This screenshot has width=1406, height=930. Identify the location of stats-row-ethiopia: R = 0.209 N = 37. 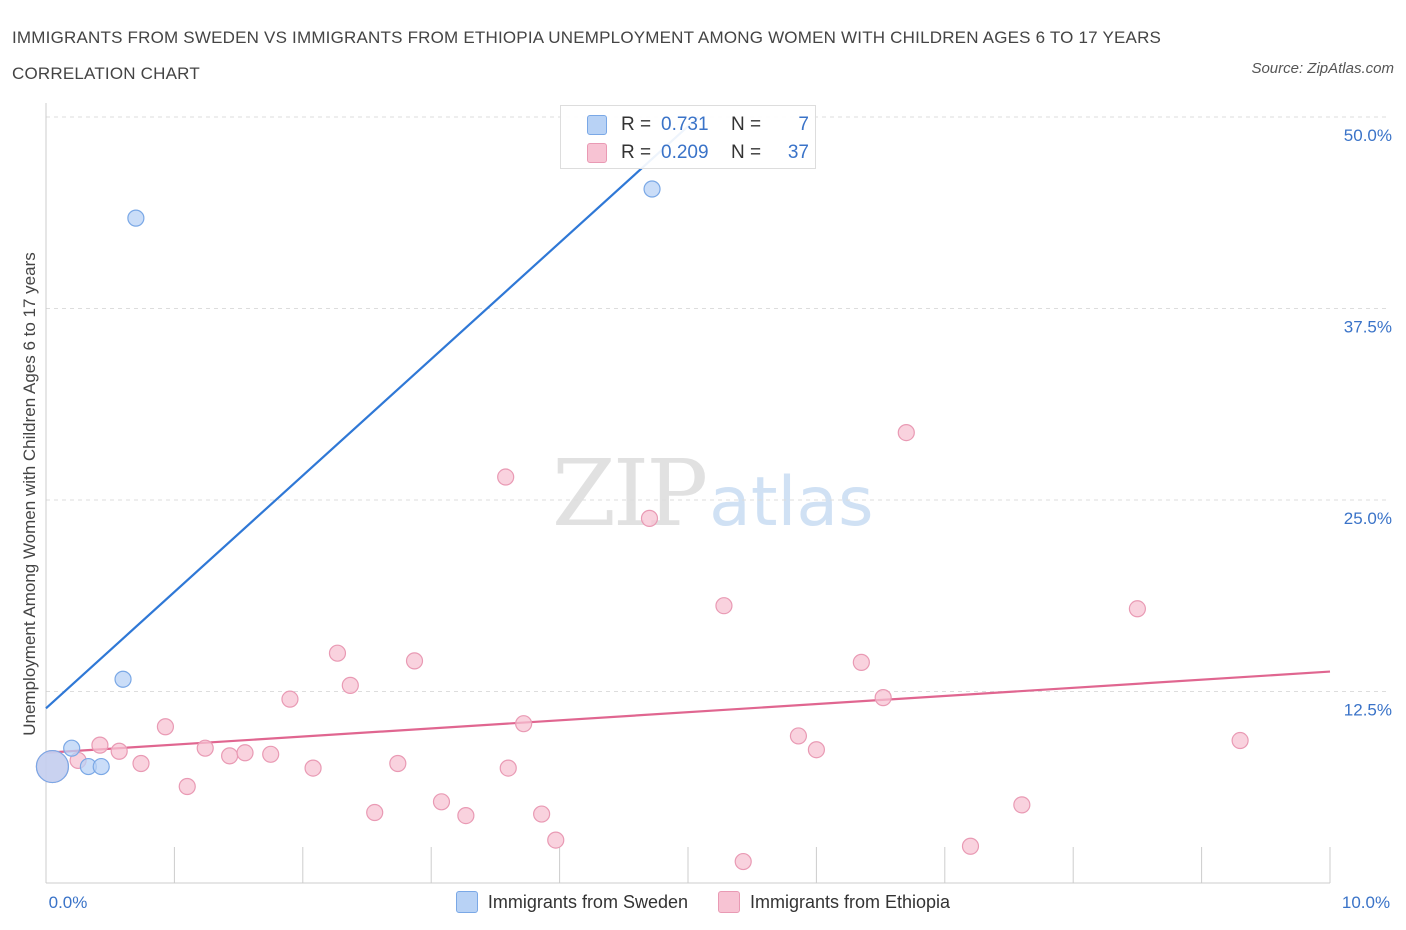
(698, 153).